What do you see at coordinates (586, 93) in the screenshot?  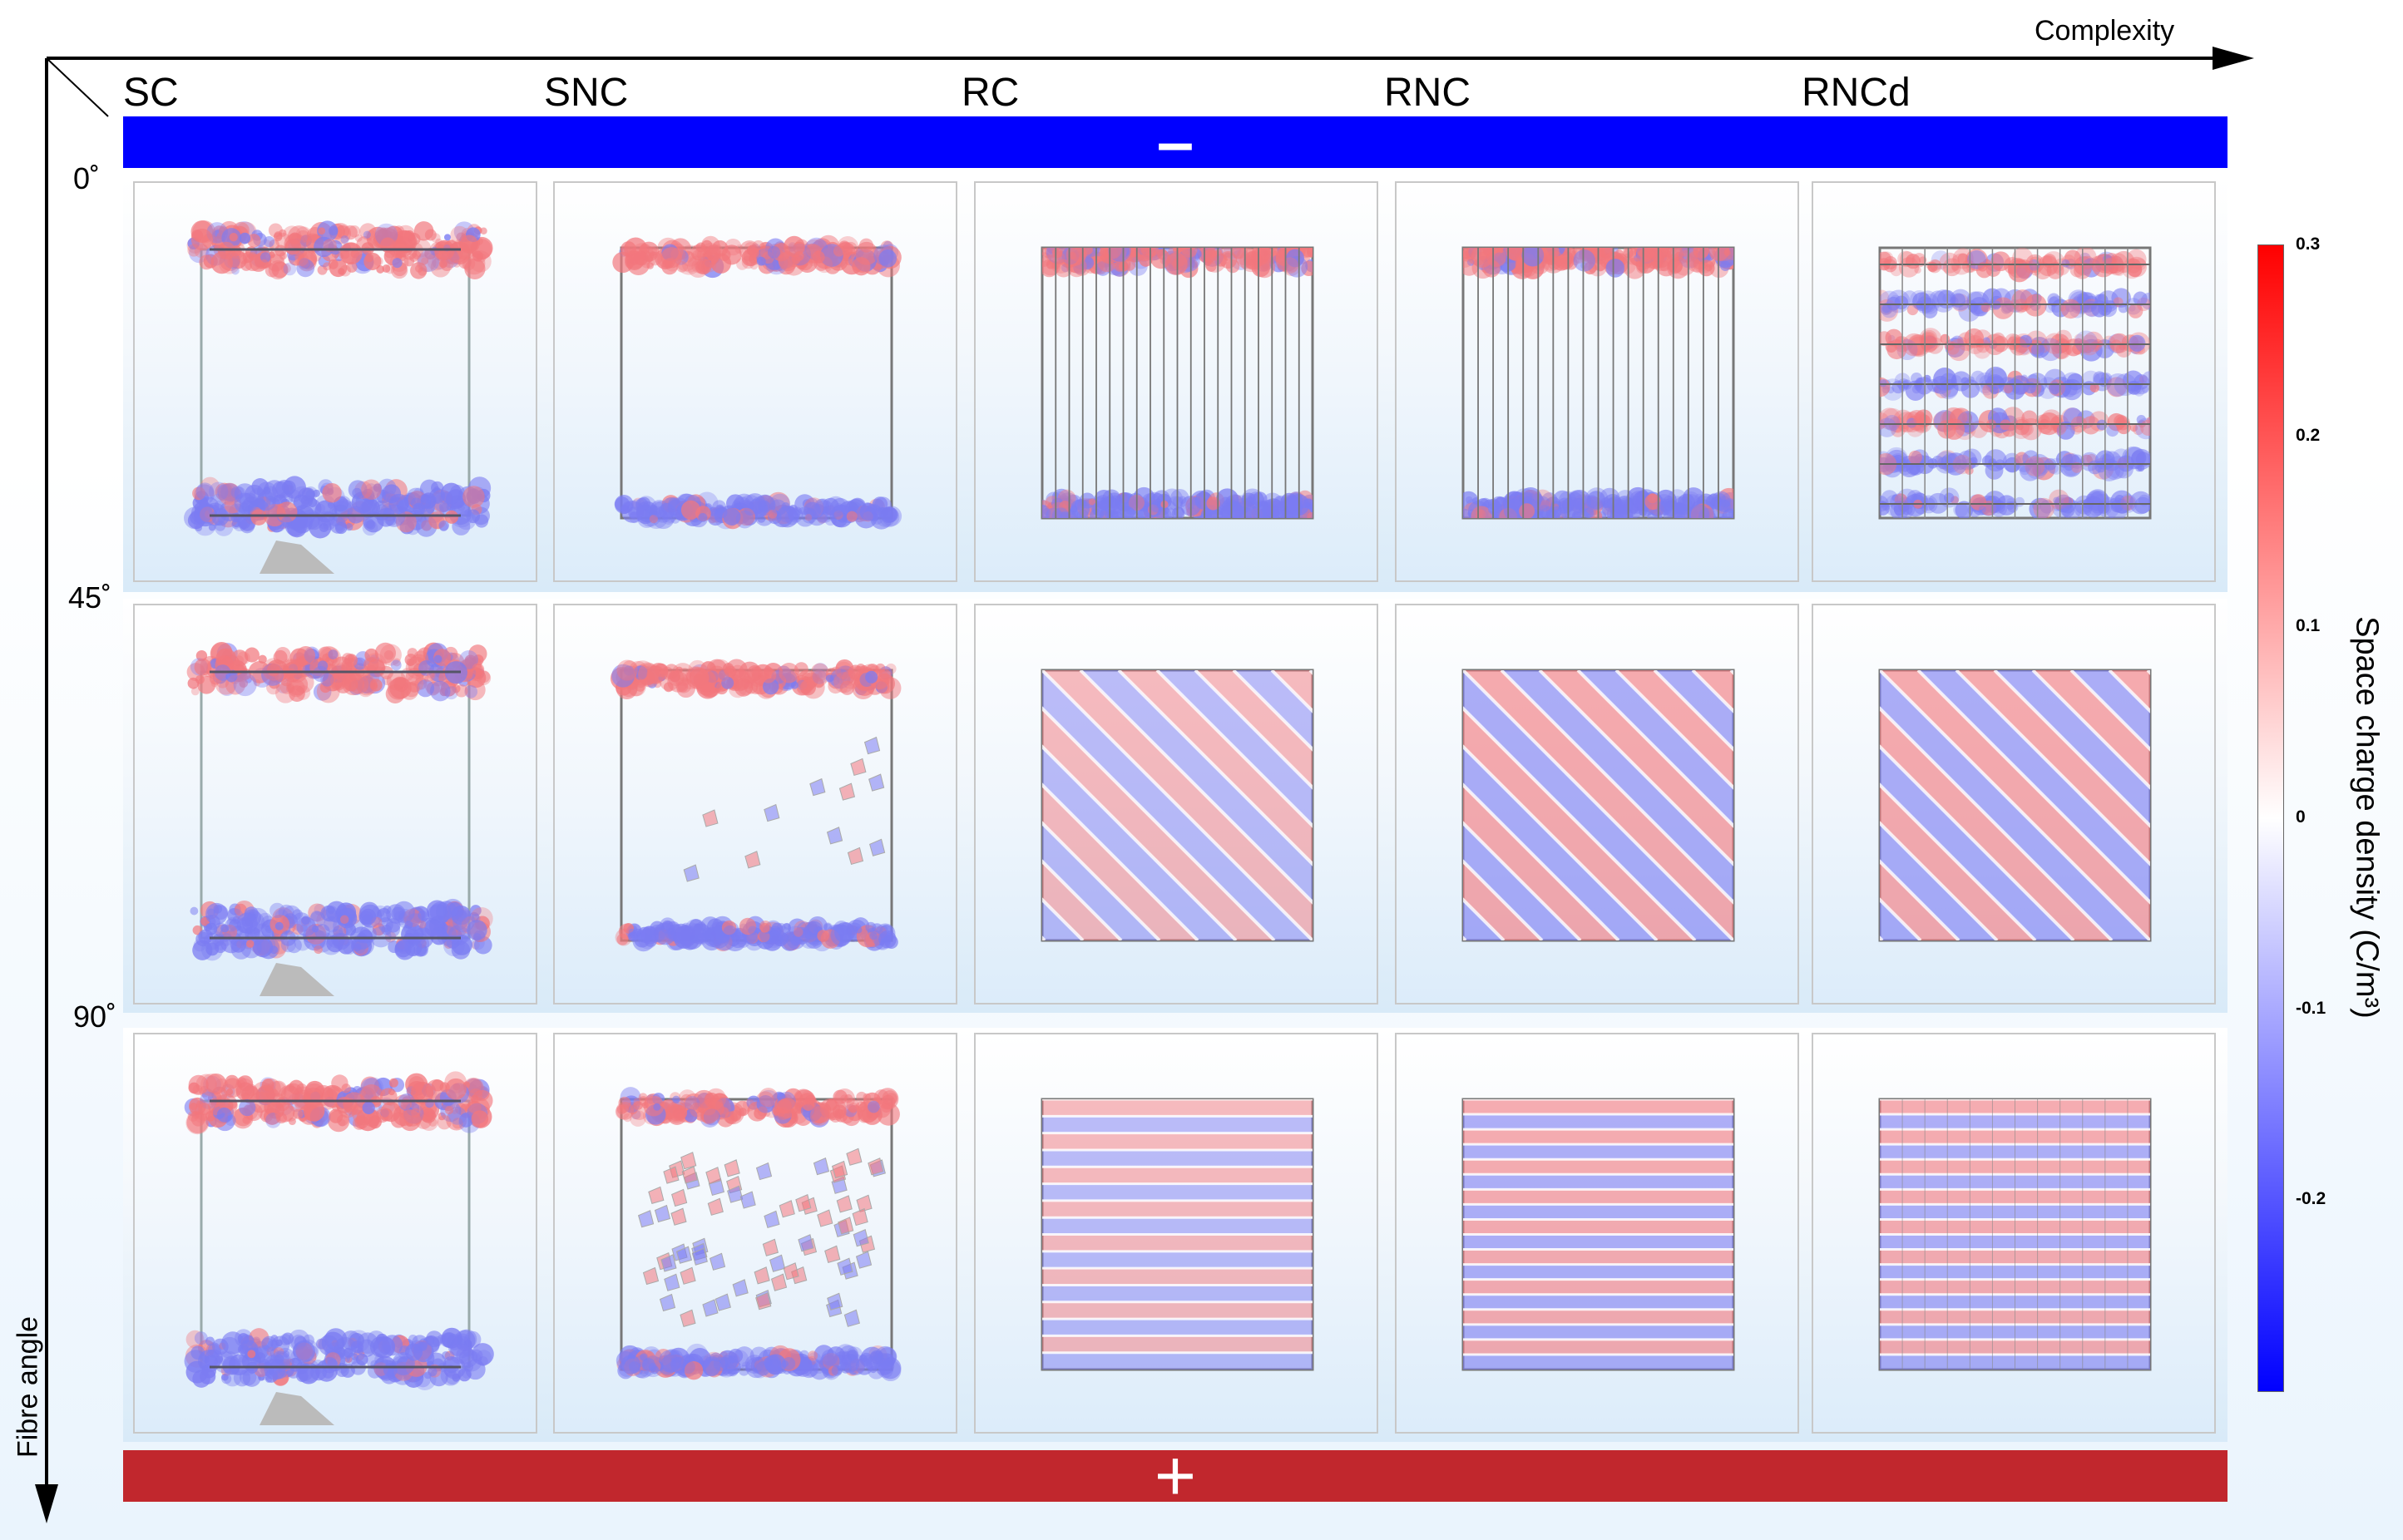 I see `column-label-snc: SNC` at bounding box center [586, 93].